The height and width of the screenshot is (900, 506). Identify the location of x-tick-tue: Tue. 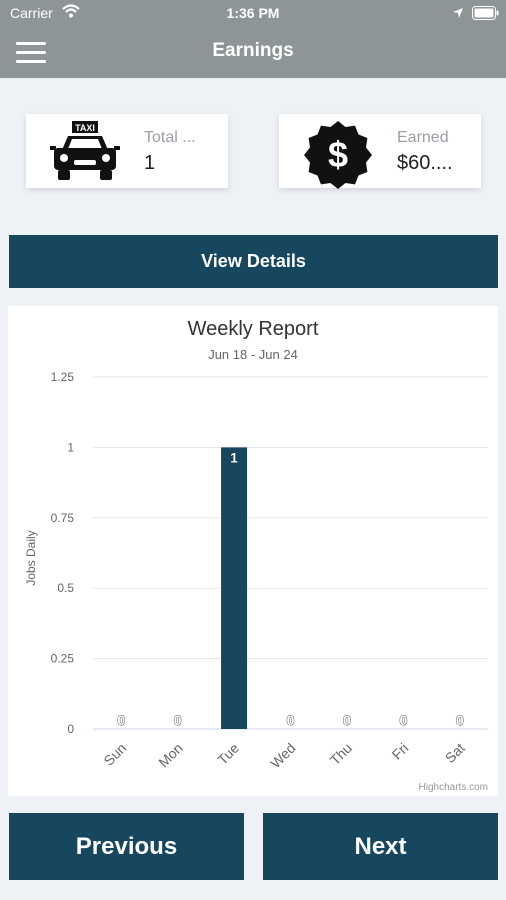
(228, 754).